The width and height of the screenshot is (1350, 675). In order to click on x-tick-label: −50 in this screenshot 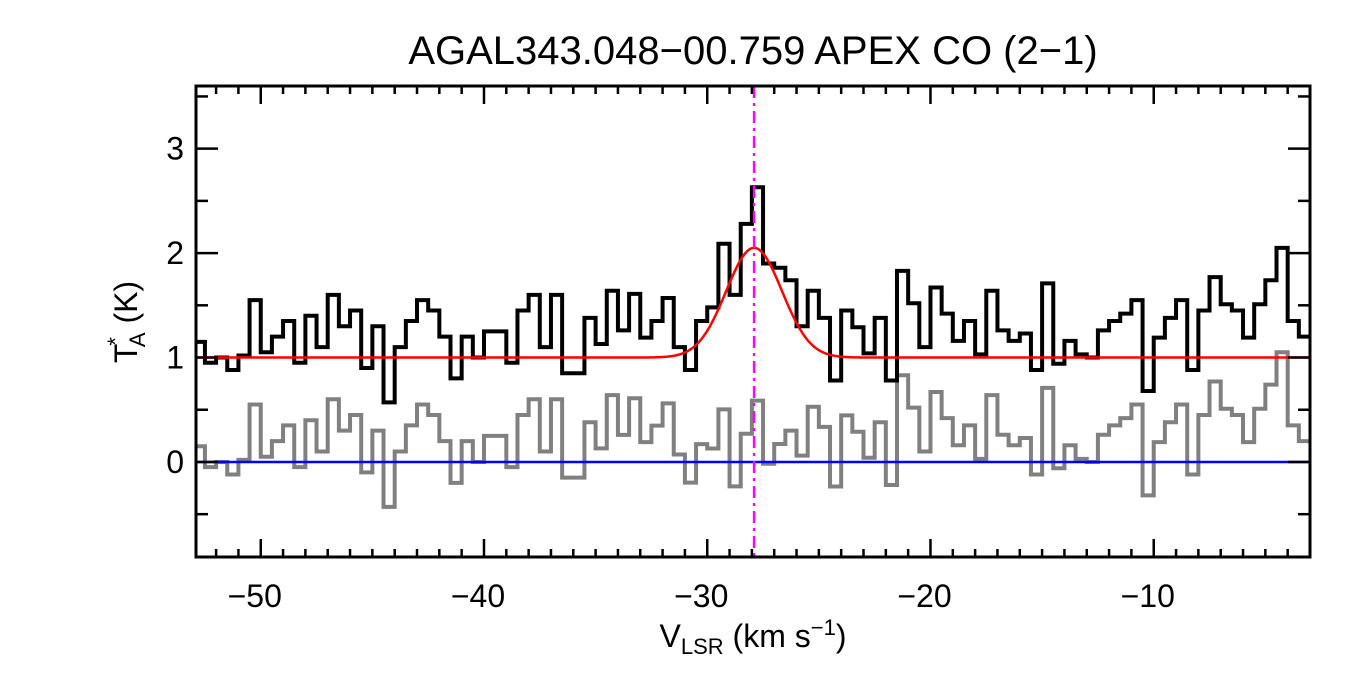, I will do `click(255, 596)`.